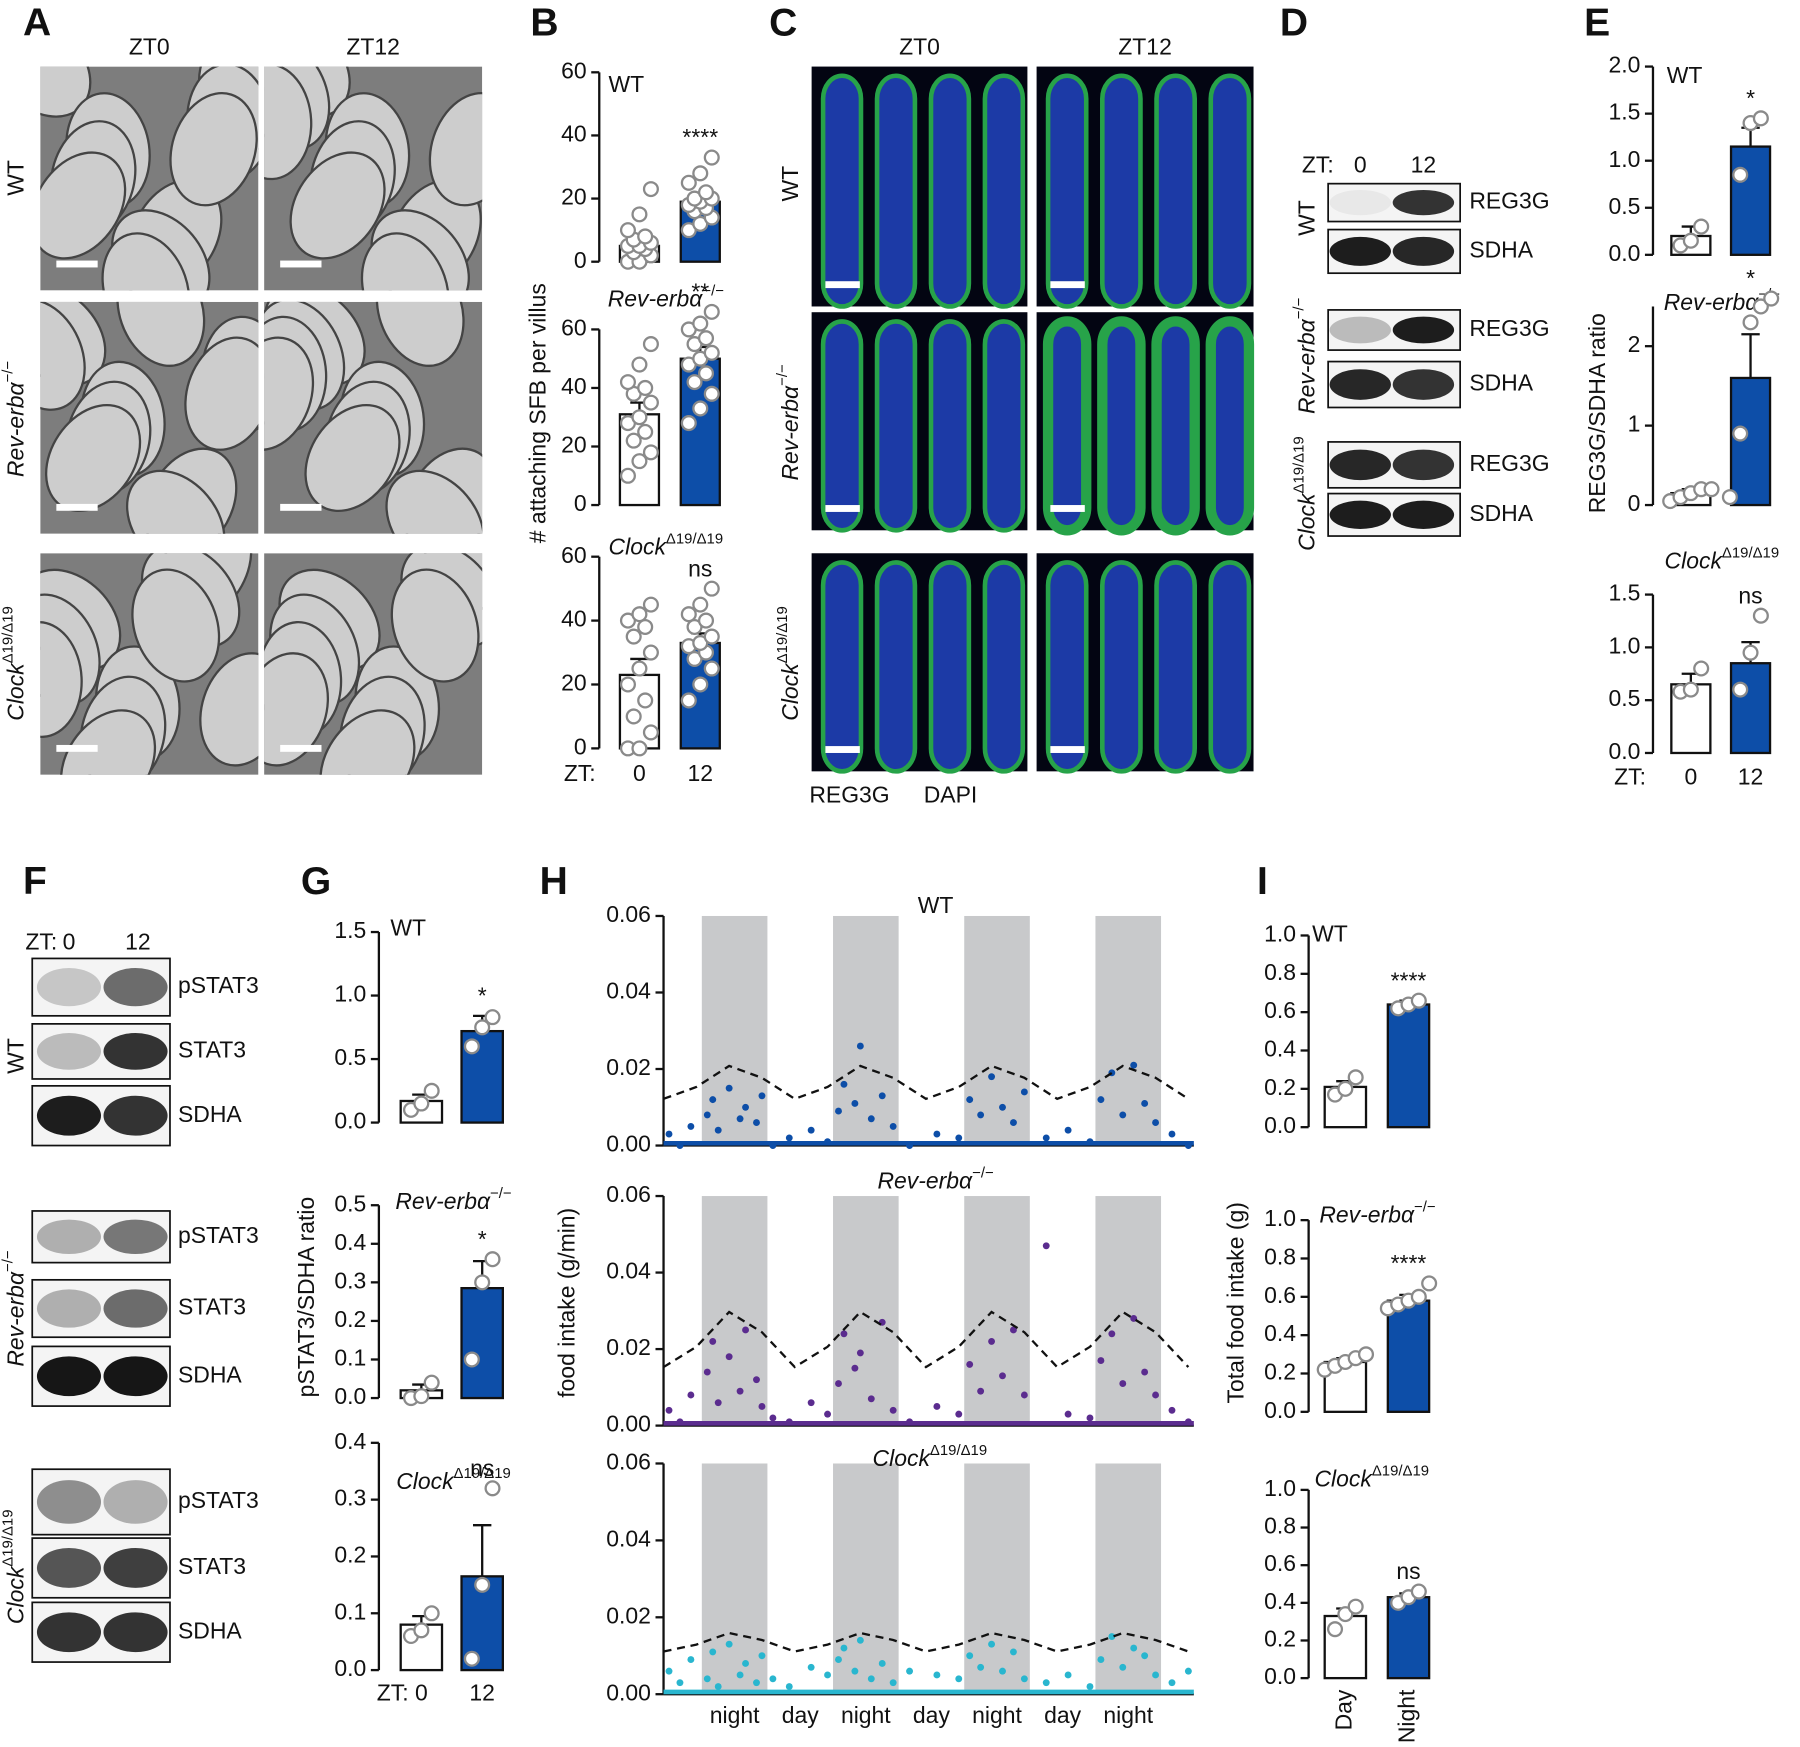 This screenshot has width=1800, height=1747. What do you see at coordinates (212, 1307) in the screenshot?
I see `band-label: STAT3` at bounding box center [212, 1307].